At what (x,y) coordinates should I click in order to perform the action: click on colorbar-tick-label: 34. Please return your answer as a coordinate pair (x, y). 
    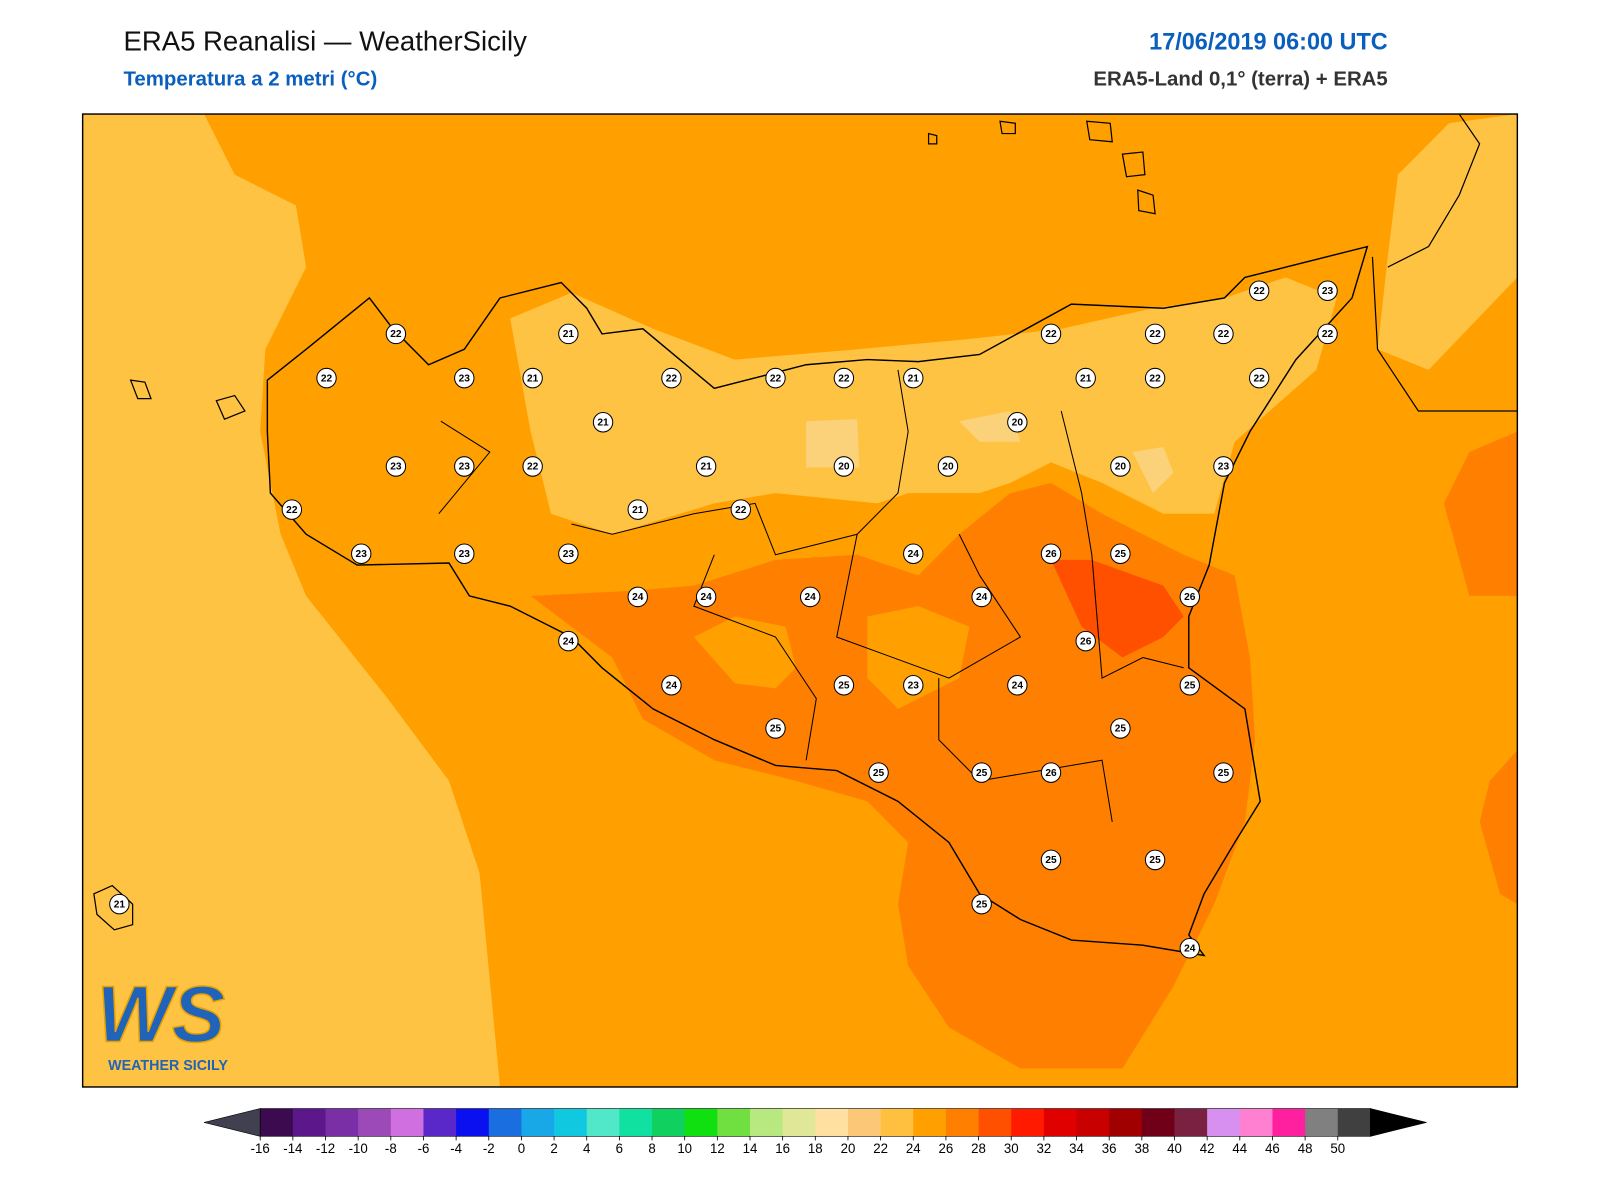
    Looking at the image, I should click on (1076, 1148).